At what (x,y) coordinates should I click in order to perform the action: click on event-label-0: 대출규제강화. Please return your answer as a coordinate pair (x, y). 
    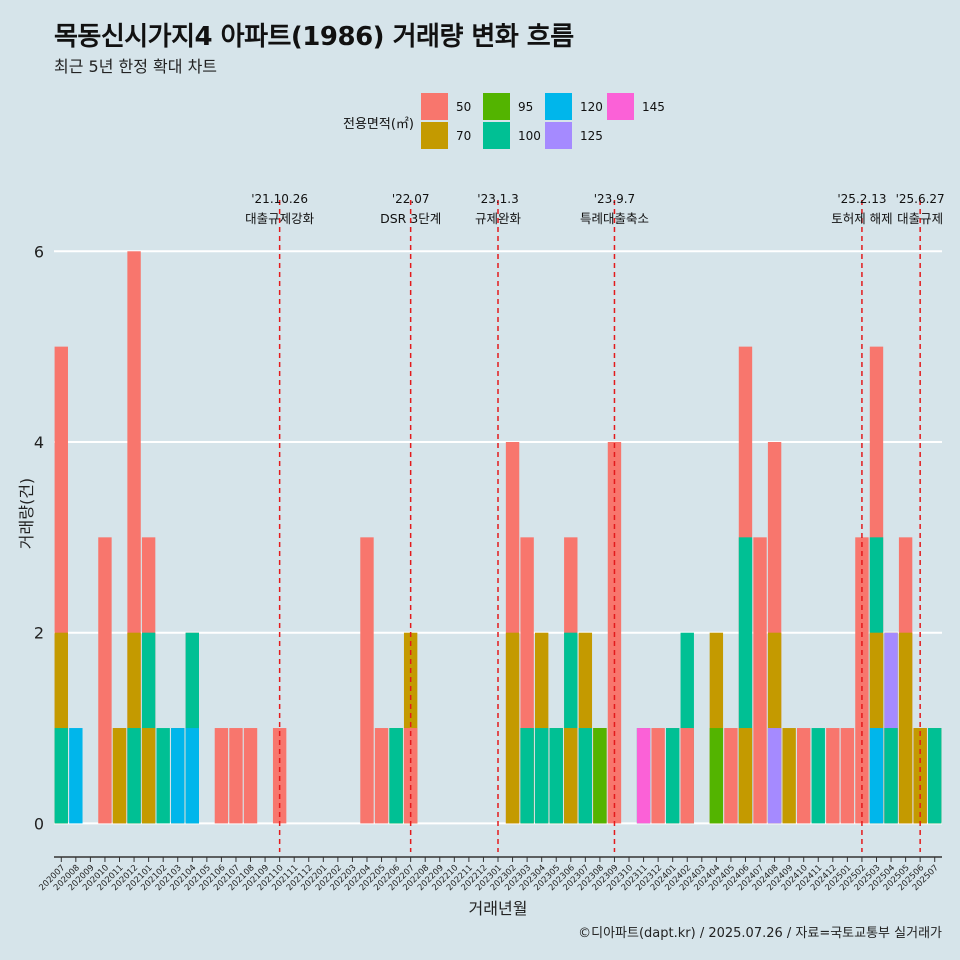
    Looking at the image, I should click on (280, 218).